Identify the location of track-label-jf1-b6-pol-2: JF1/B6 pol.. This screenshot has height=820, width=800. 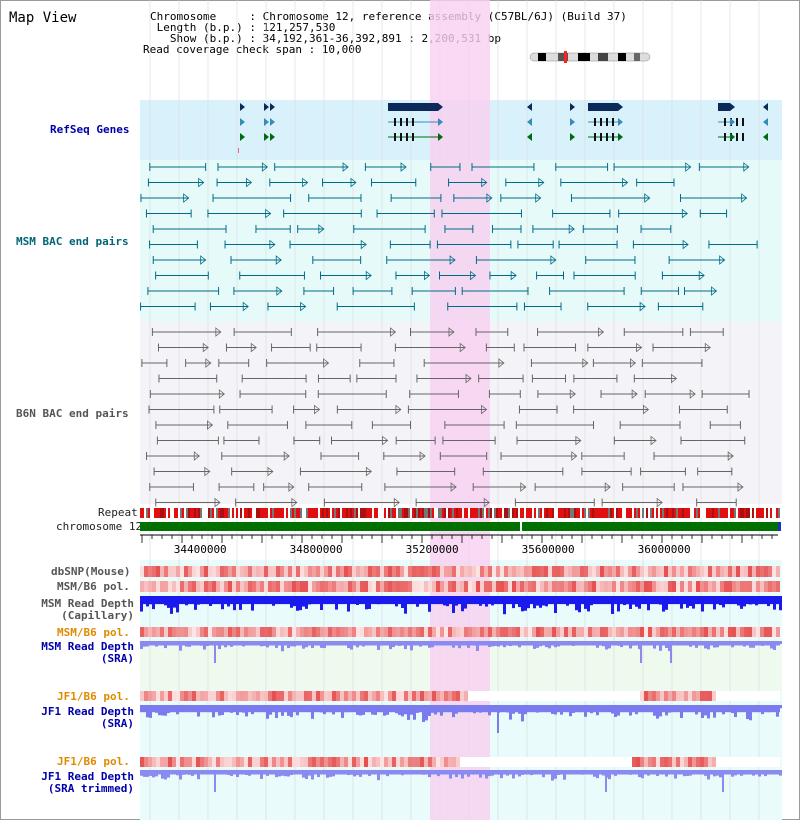
(93, 761).